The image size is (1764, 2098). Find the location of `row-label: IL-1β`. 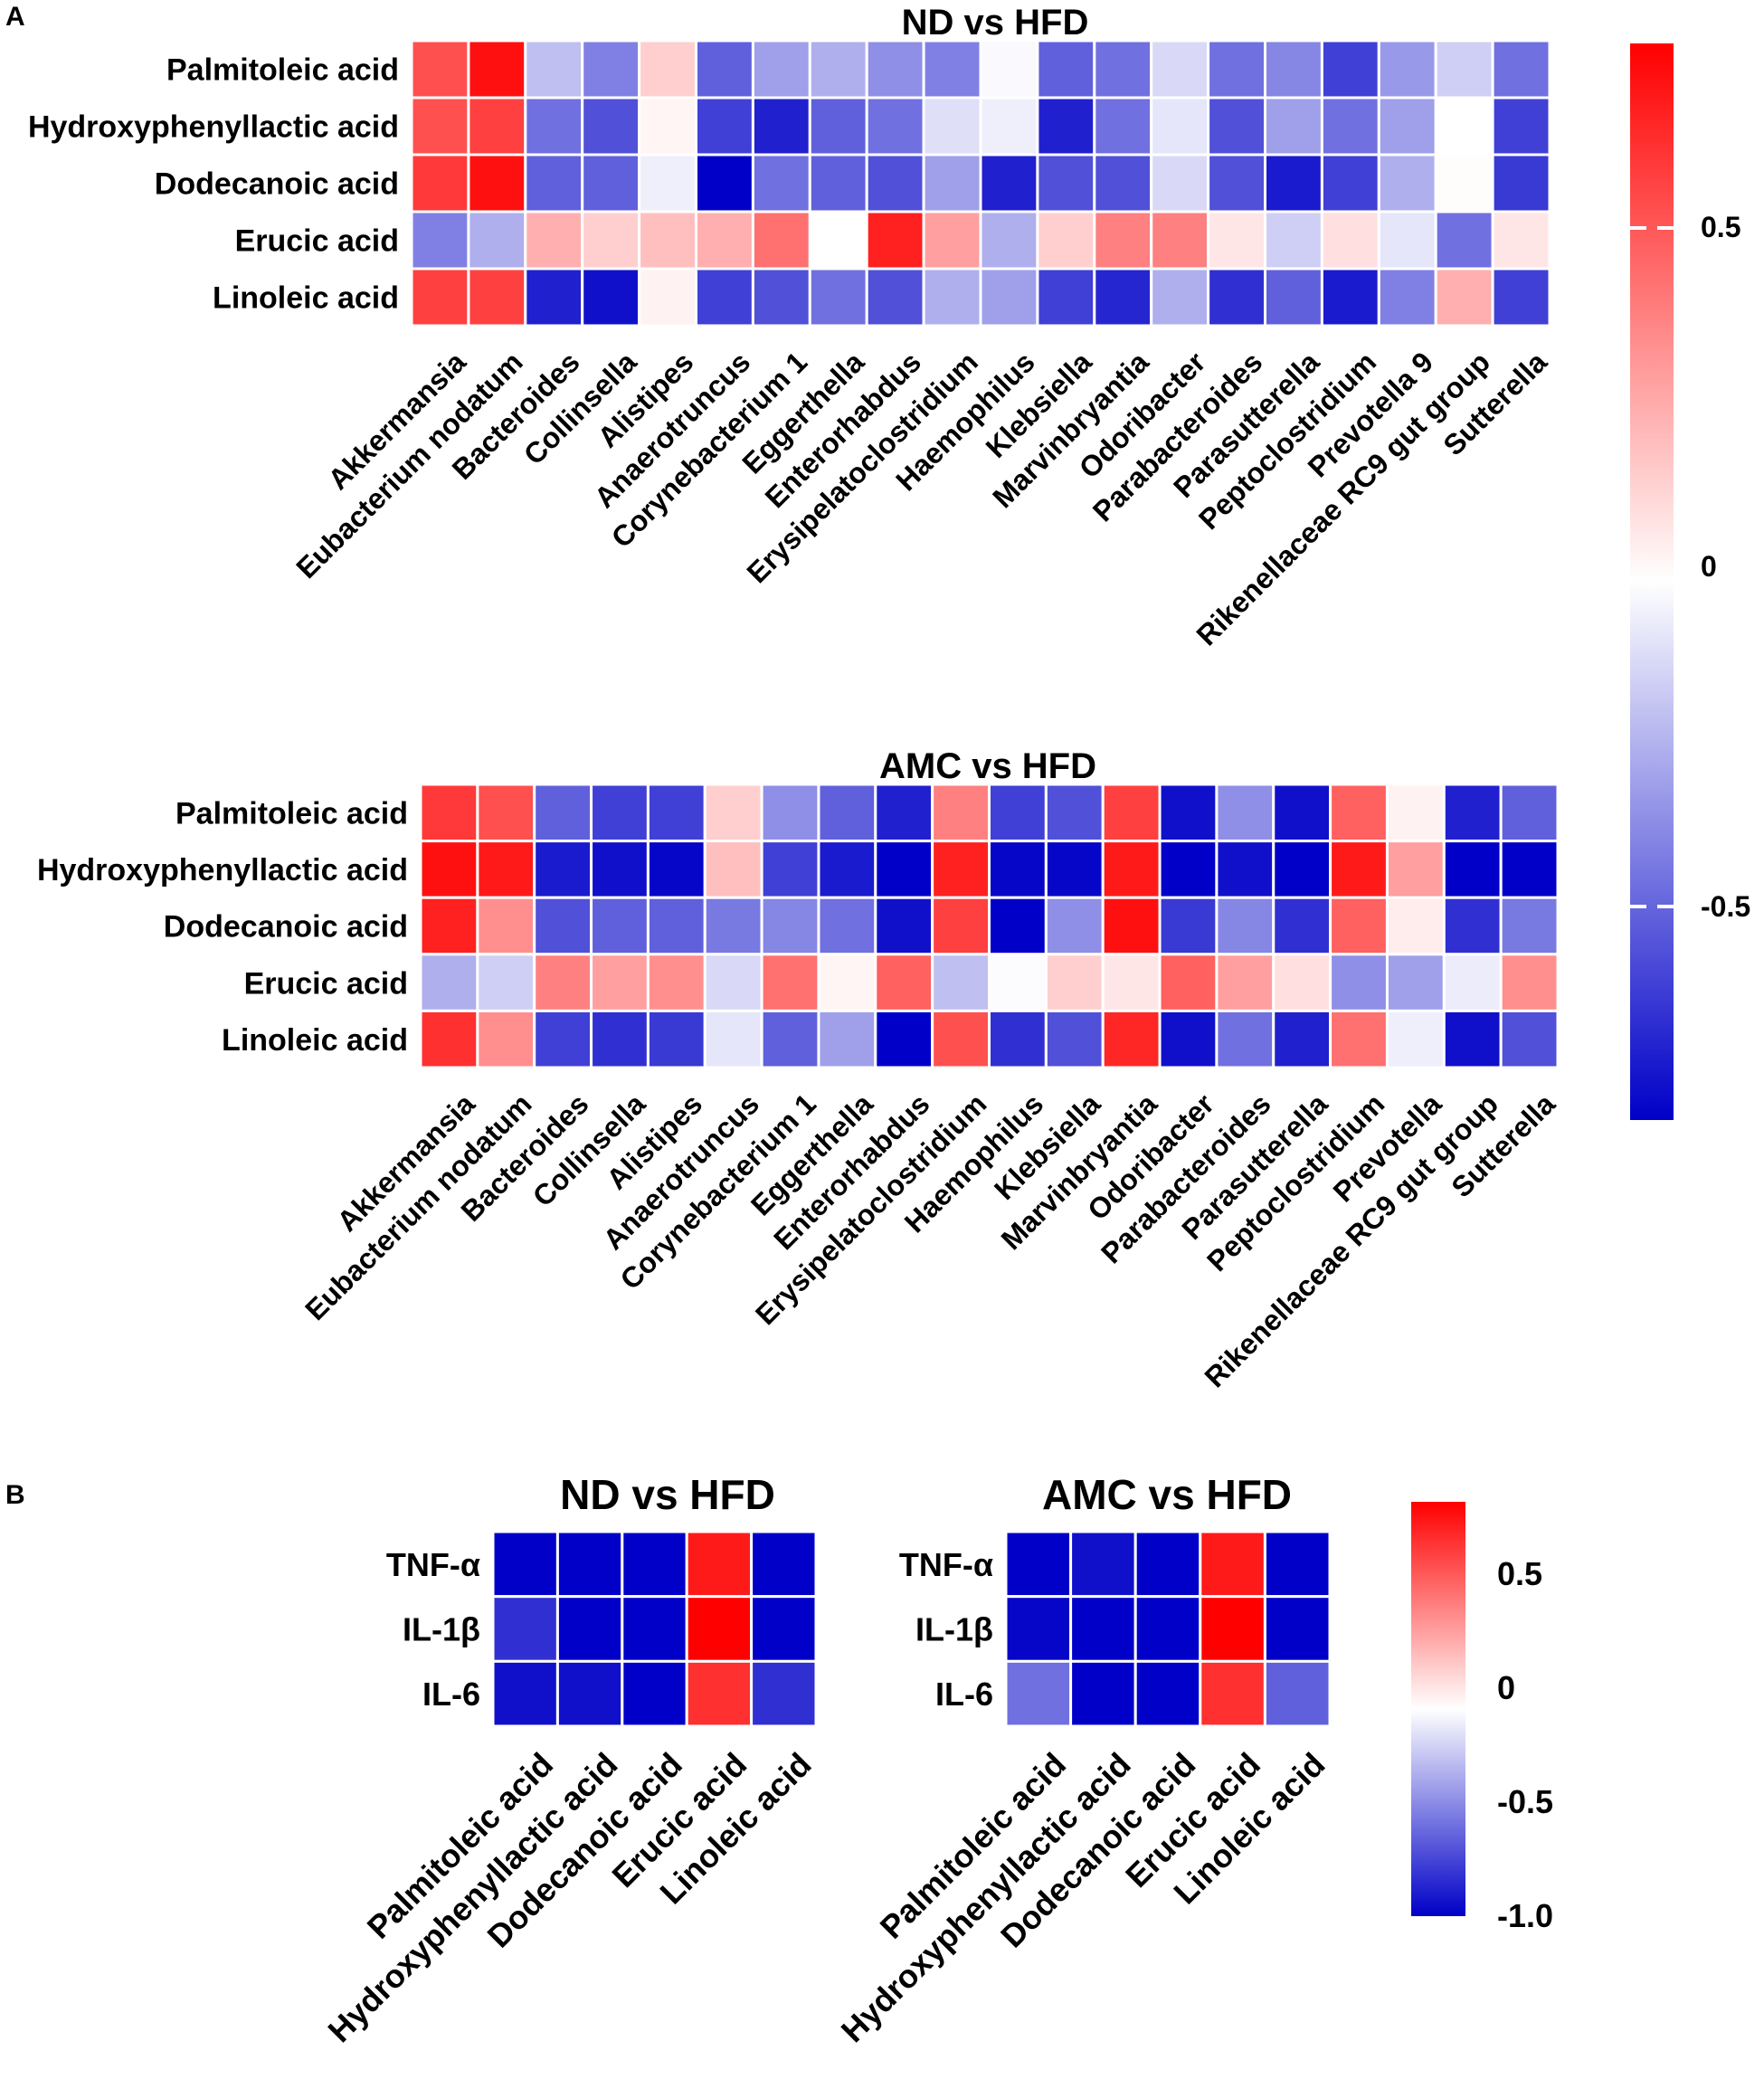

row-label: IL-1β is located at coordinates (954, 1628).